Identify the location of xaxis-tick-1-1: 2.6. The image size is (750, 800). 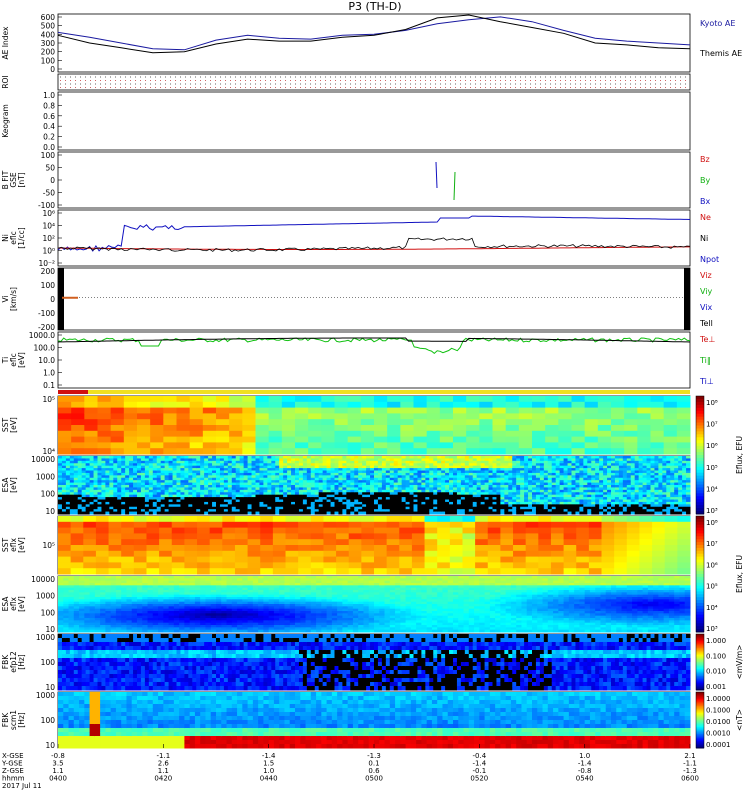
(164, 764).